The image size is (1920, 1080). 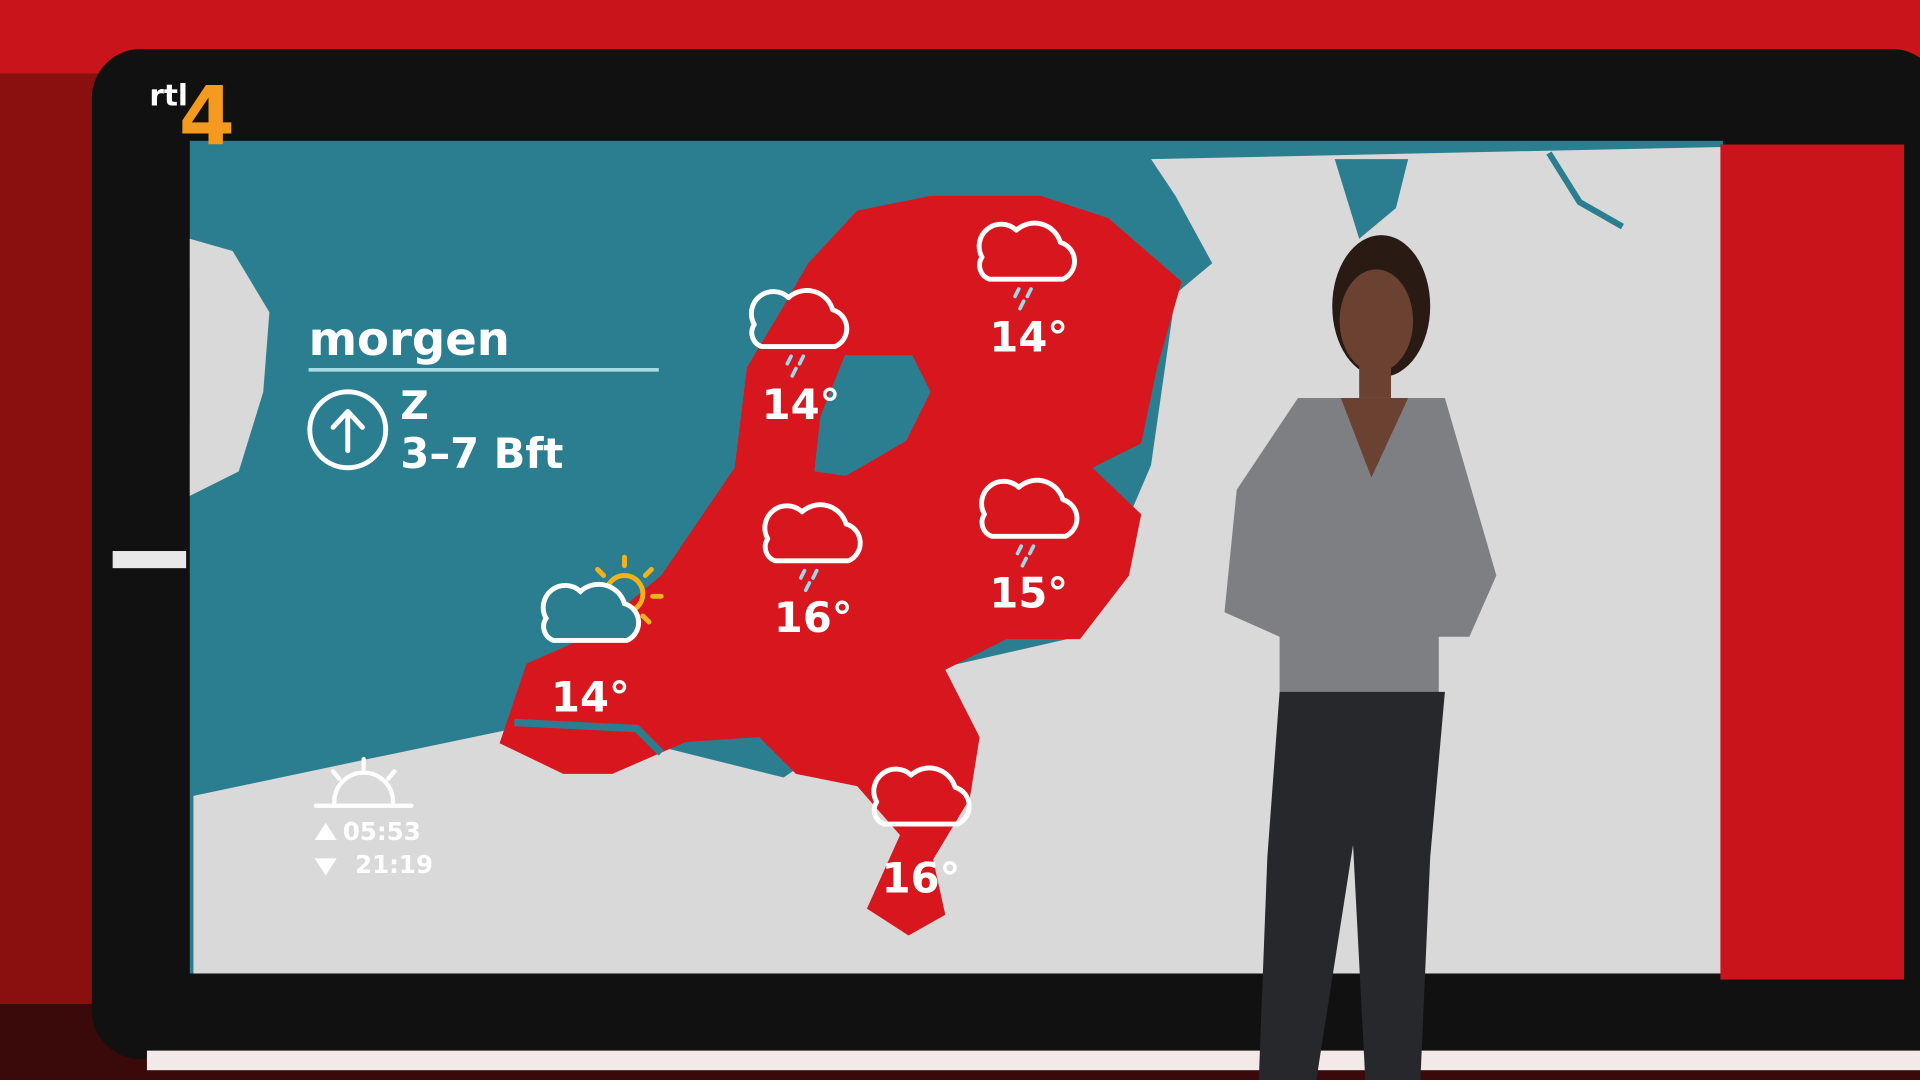 I want to click on region-south-west: 14°, so click(x=602, y=637).